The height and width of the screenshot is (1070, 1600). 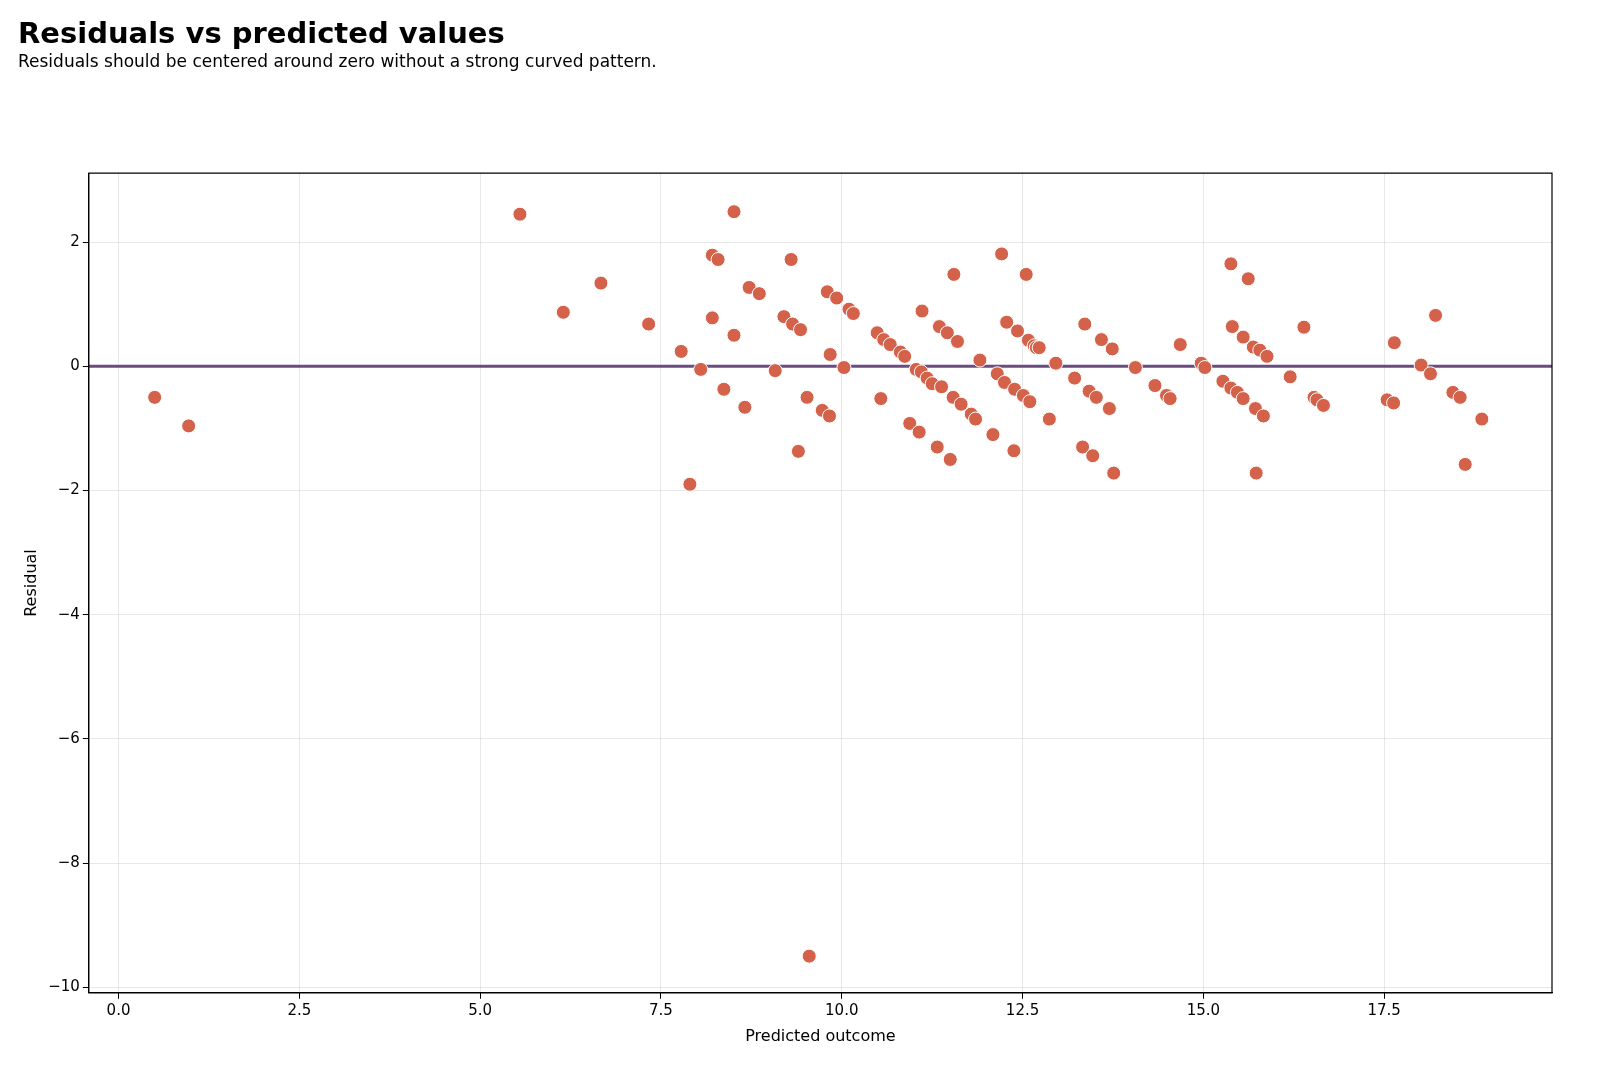 I want to click on y-tick-label: 0, so click(x=75, y=365).